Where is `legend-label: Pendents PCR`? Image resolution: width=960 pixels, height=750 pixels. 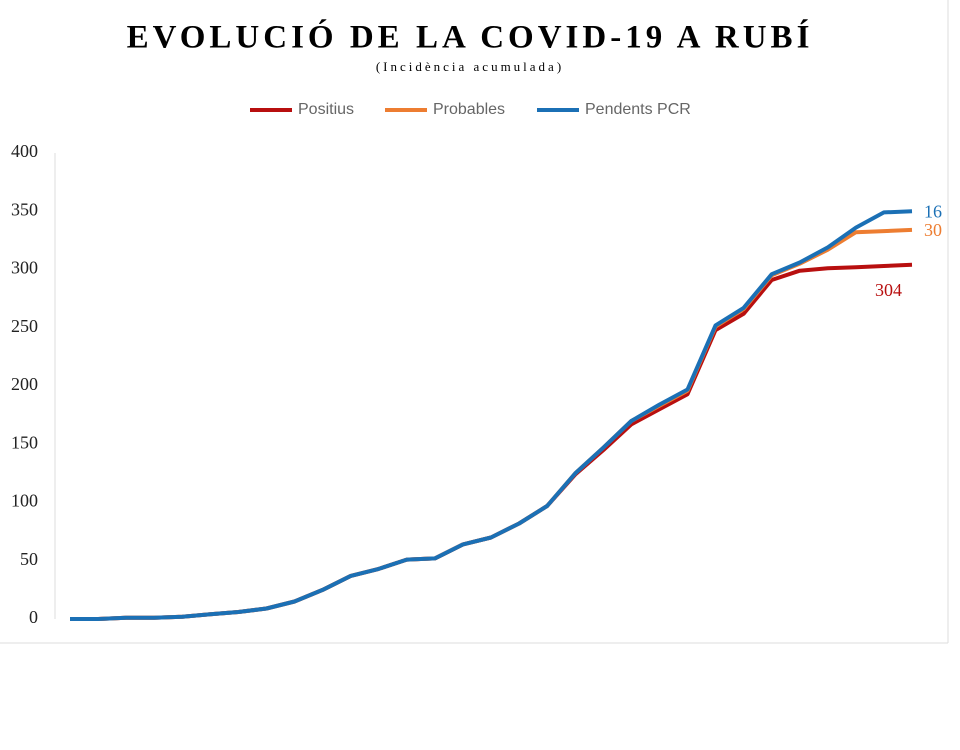
legend-label: Pendents PCR is located at coordinates (638, 109).